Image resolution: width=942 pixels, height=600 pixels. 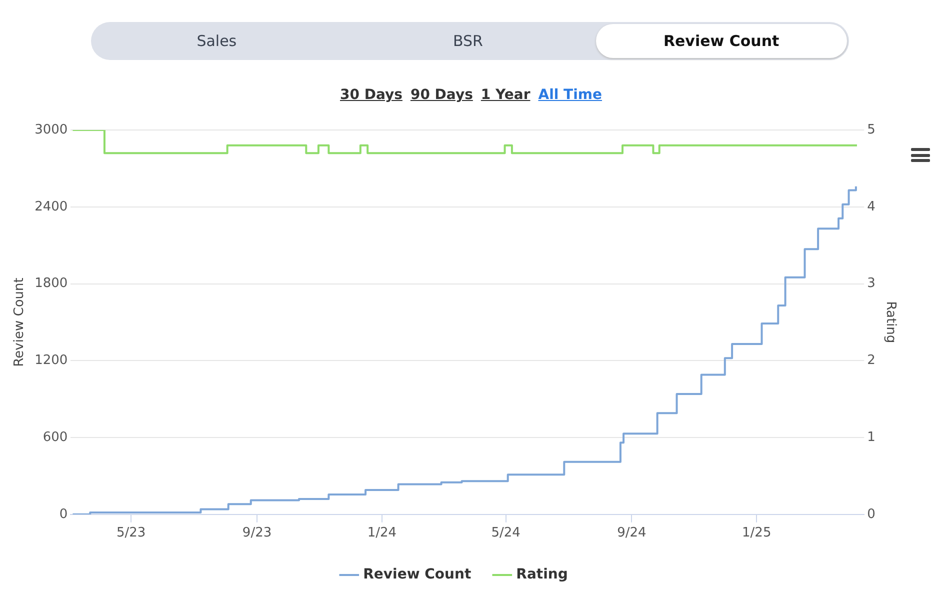 What do you see at coordinates (757, 533) in the screenshot?
I see `x-tick-label: 1/25` at bounding box center [757, 533].